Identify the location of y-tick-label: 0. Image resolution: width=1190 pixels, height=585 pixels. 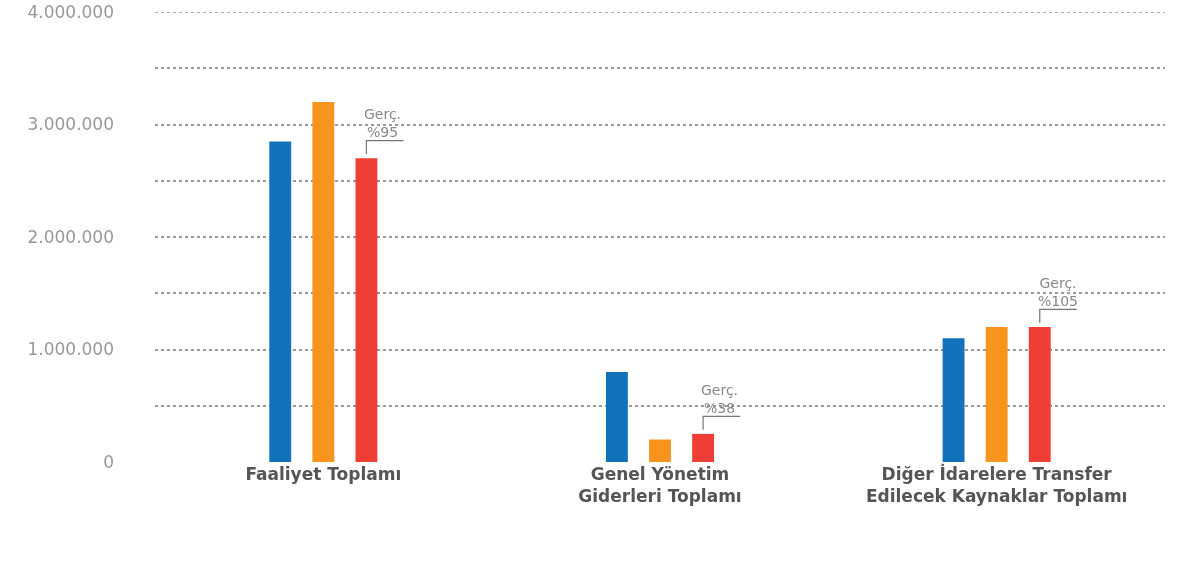
(108, 461).